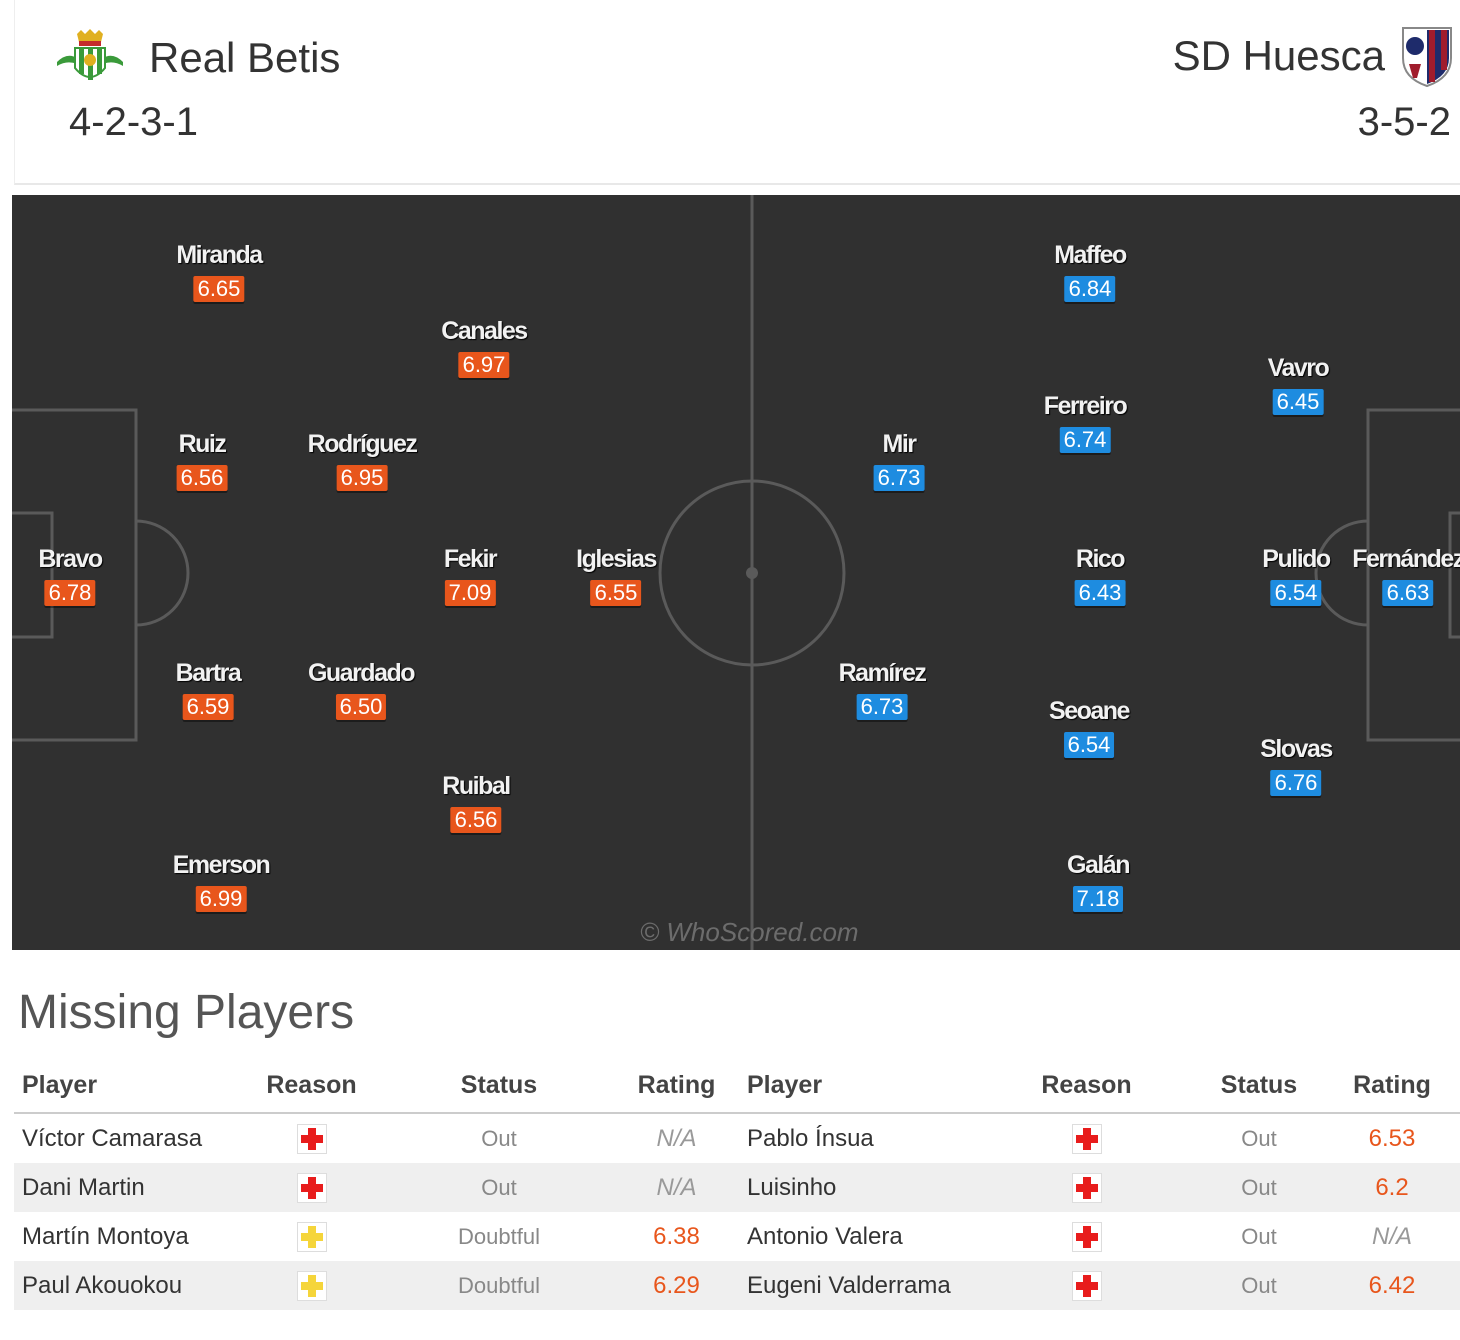 The width and height of the screenshot is (1460, 1340). What do you see at coordinates (1296, 749) in the screenshot?
I see `player-name: Slovas` at bounding box center [1296, 749].